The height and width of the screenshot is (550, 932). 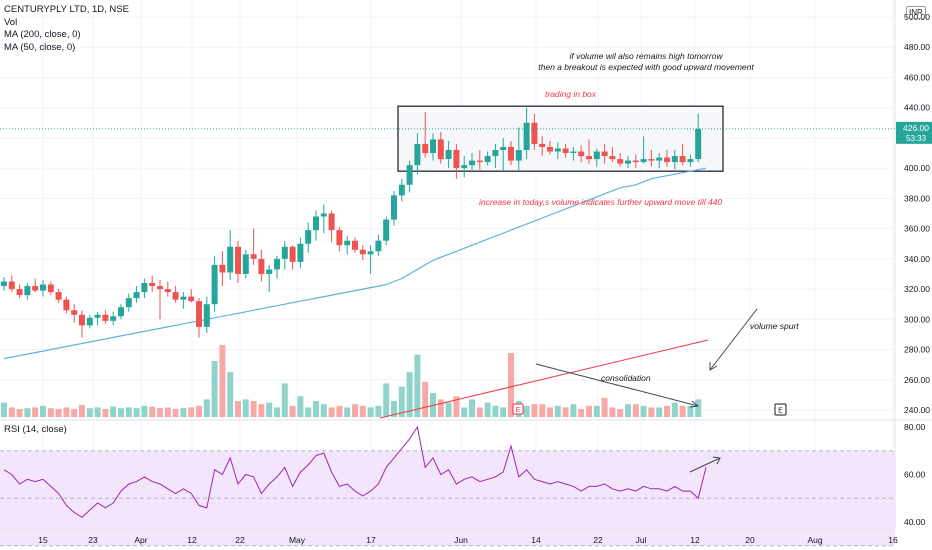 What do you see at coordinates (140, 540) in the screenshot?
I see `time-tick-label: Apr` at bounding box center [140, 540].